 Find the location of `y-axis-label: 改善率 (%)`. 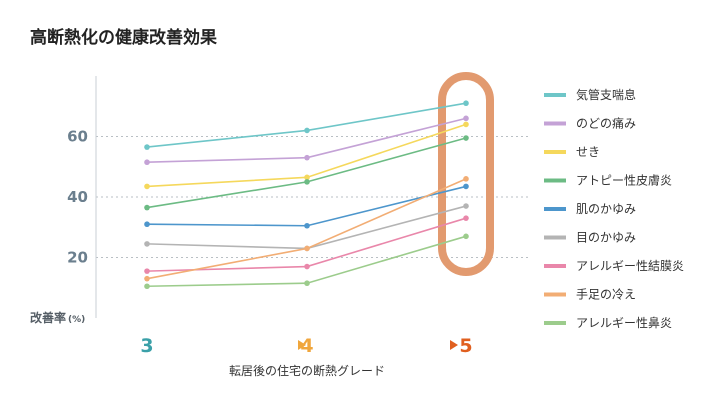

y-axis-label: 改善率 (%) is located at coordinates (57, 317).